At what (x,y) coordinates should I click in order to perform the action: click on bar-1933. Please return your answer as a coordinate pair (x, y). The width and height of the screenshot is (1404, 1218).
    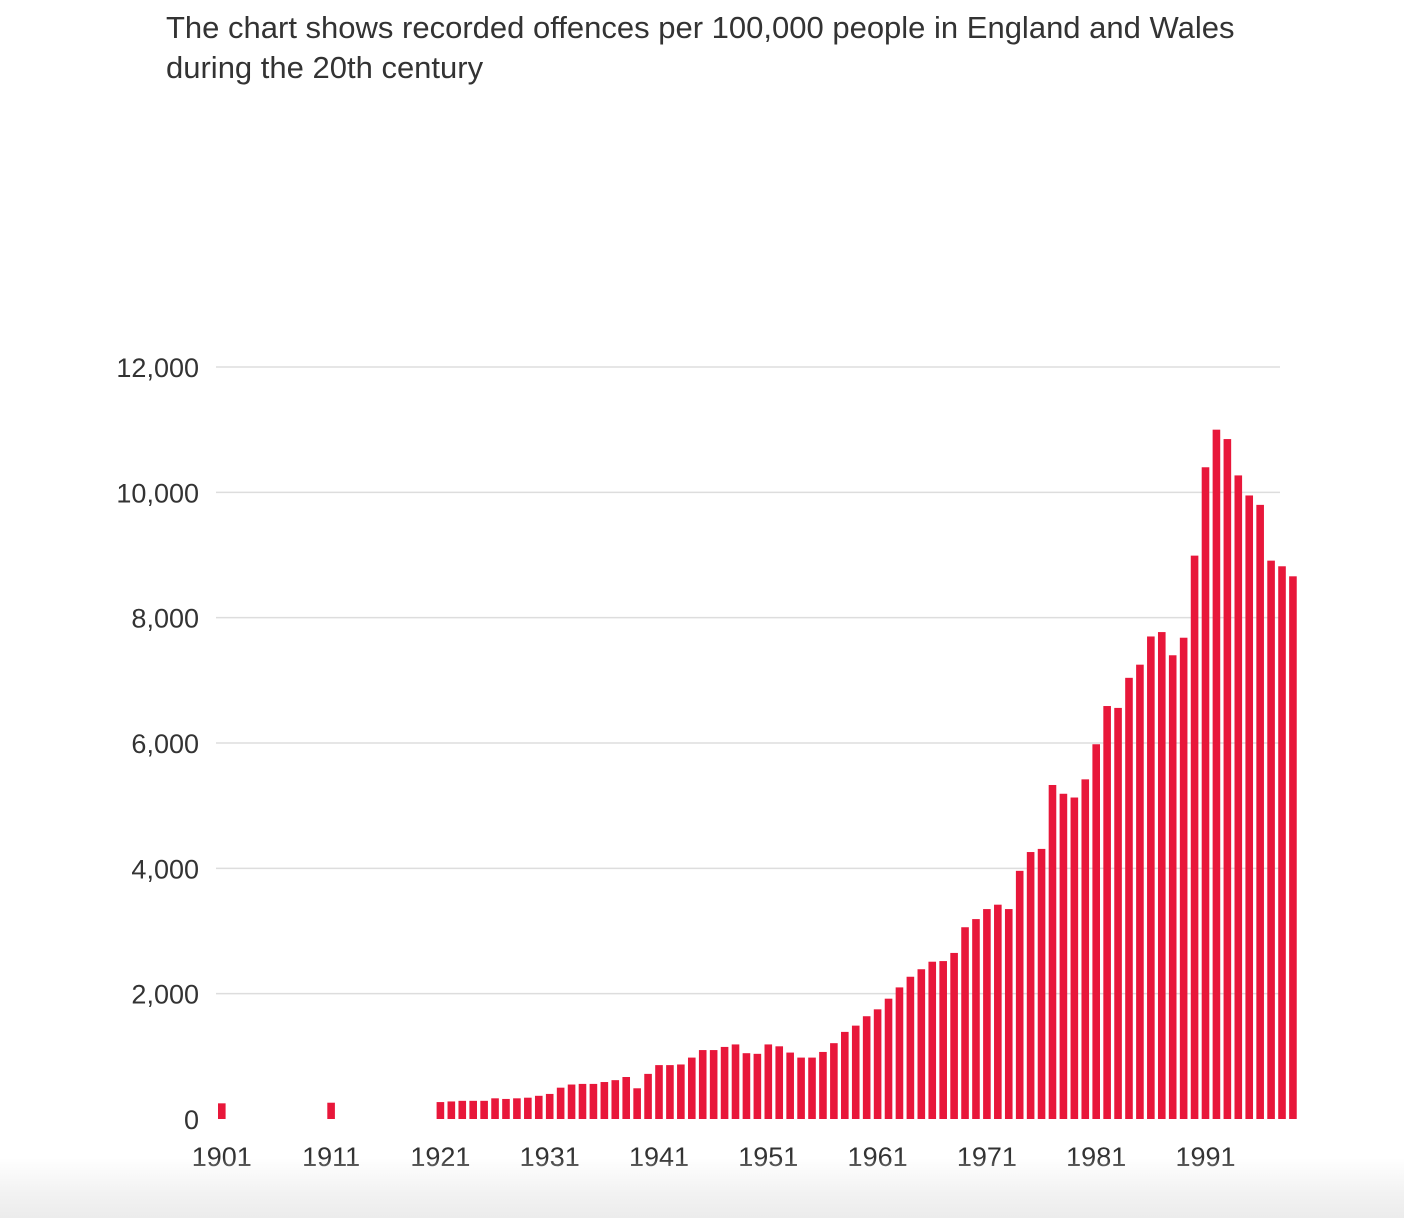
    Looking at the image, I should click on (571, 1101).